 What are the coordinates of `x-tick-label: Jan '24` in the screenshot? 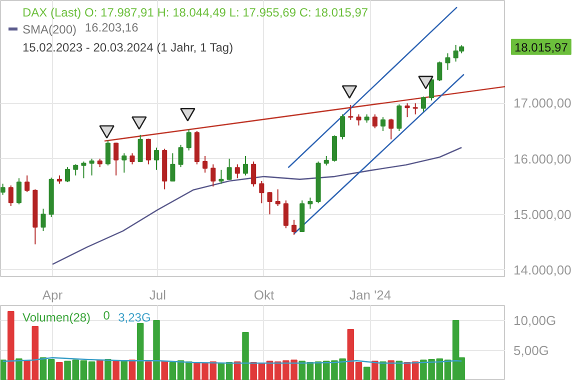 It's located at (371, 295).